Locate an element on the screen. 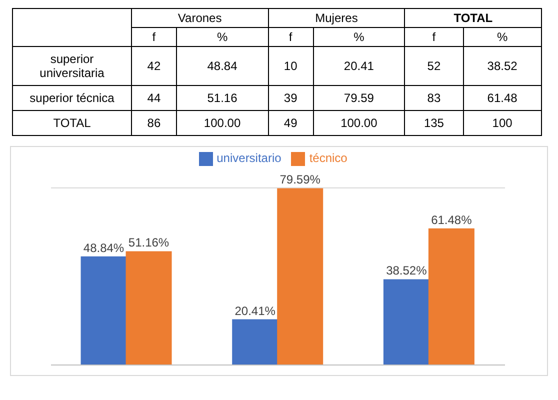  text: 44 is located at coordinates (154, 98).